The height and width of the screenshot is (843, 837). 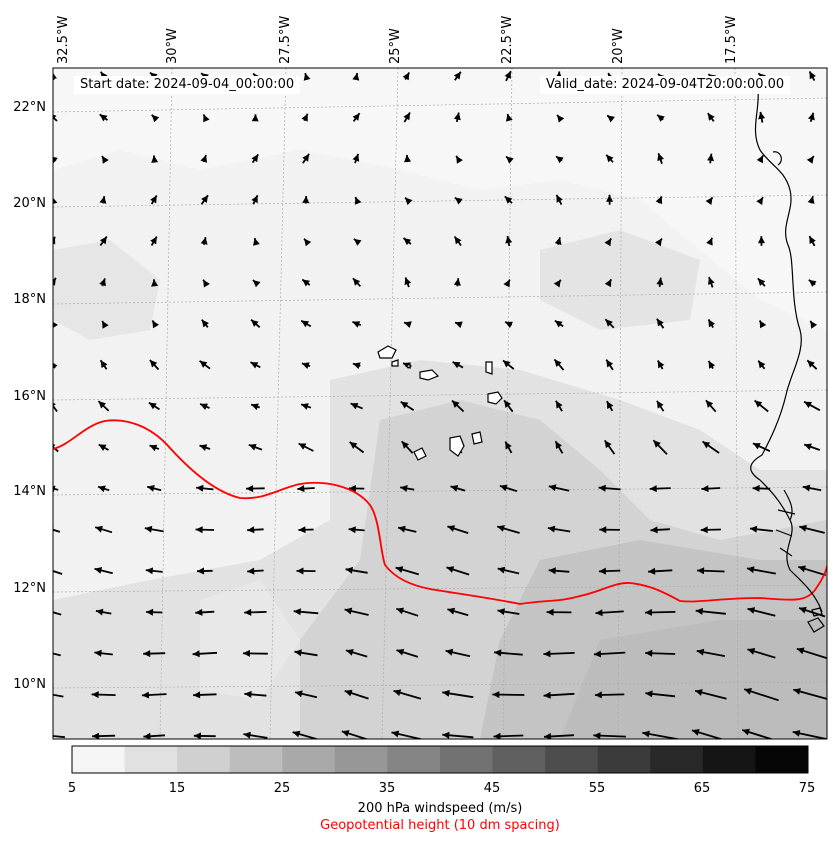 I want to click on coastline, so click(x=787, y=361).